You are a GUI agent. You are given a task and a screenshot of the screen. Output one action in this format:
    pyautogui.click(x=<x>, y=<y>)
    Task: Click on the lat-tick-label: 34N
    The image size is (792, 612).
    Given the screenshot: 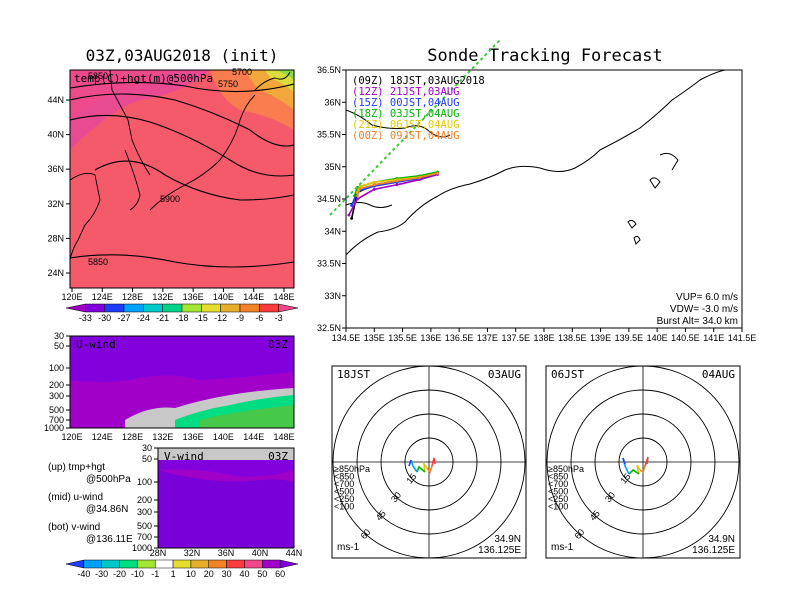 What is the action you would take?
    pyautogui.click(x=332, y=231)
    